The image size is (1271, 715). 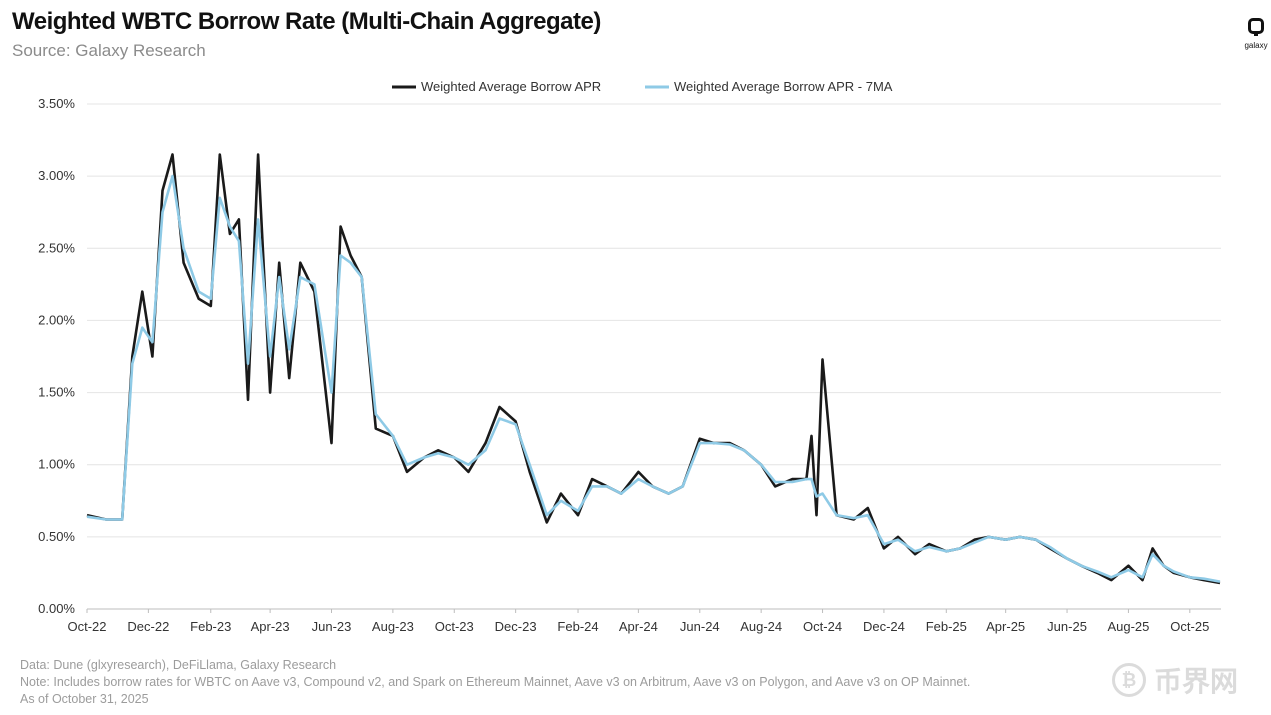 I want to click on x-tick-label: Dec-22, so click(x=148, y=626).